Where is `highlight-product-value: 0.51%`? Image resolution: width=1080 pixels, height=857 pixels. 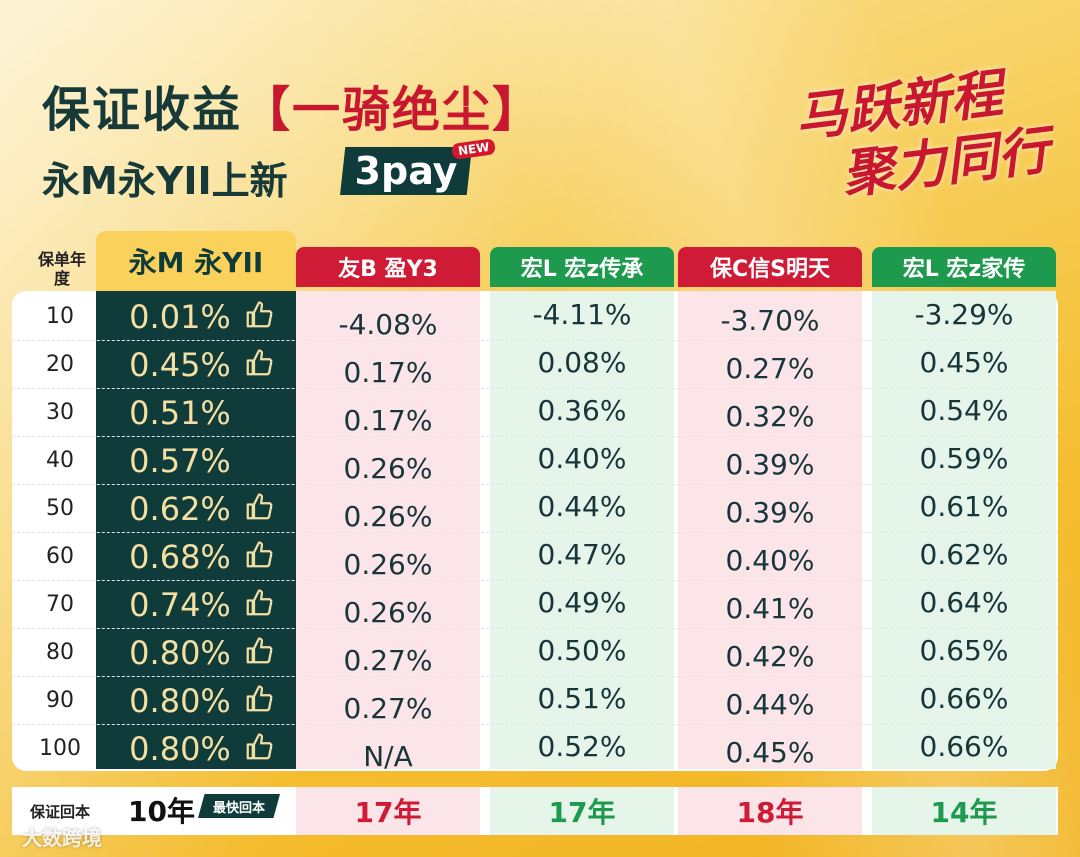 highlight-product-value: 0.51% is located at coordinates (180, 413).